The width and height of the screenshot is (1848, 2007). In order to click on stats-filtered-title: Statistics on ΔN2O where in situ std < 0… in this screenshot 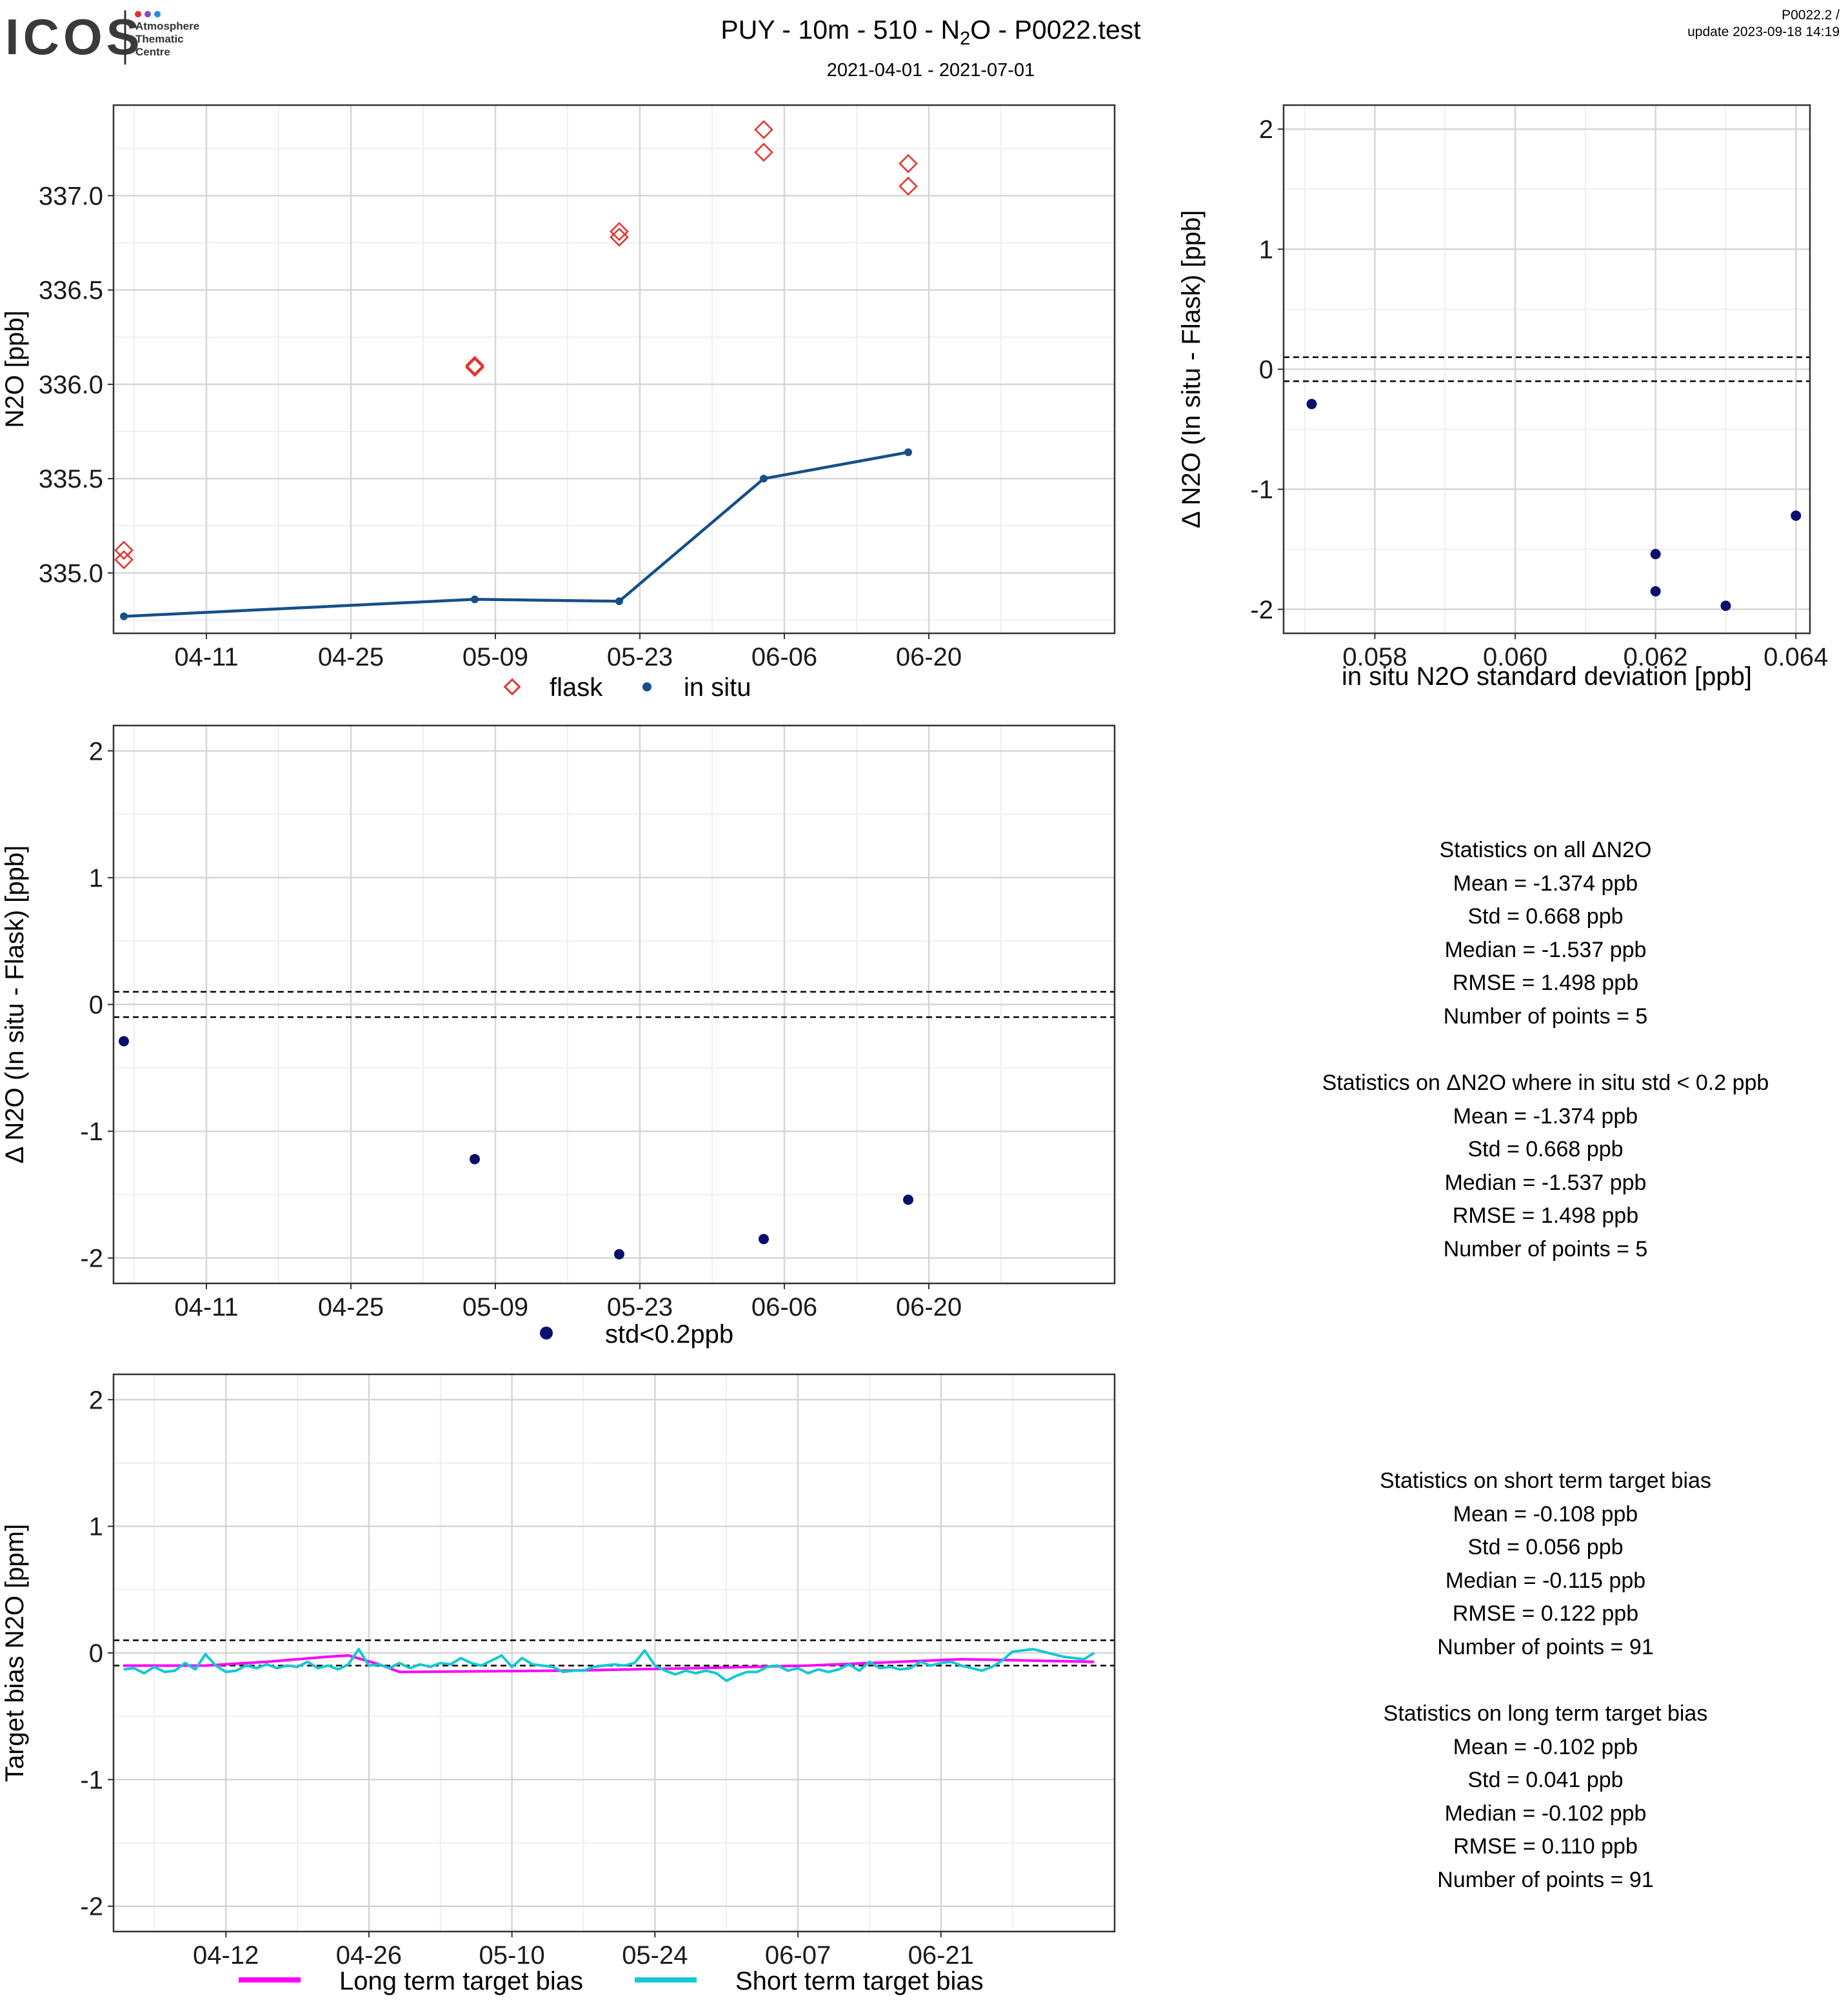, I will do `click(1546, 1083)`.